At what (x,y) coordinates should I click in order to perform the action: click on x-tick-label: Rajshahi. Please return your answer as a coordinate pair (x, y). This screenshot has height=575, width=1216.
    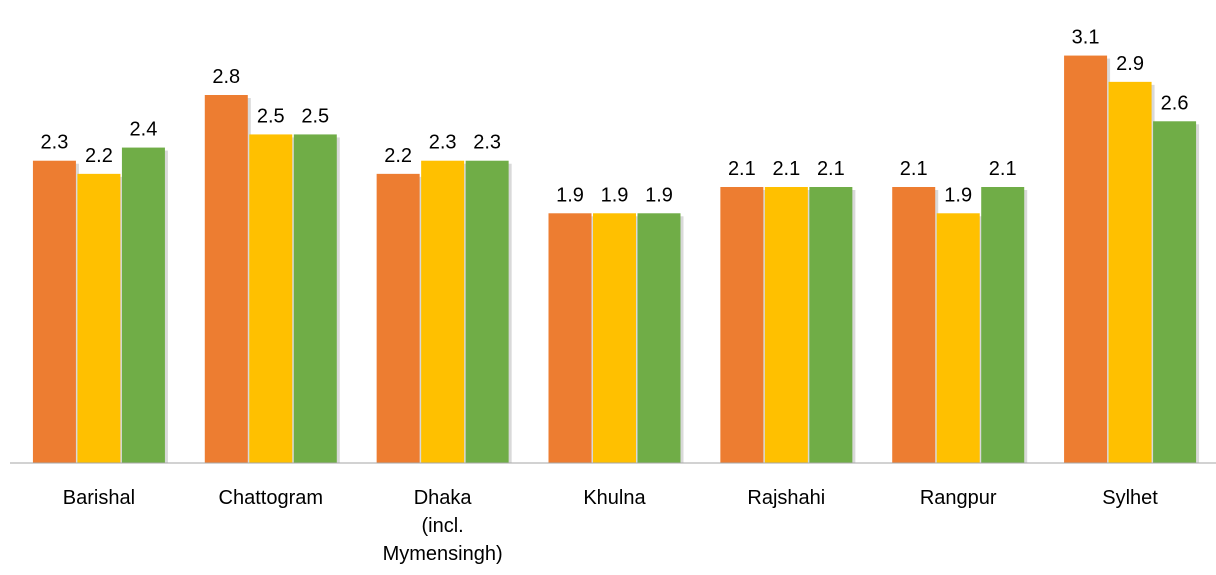
    Looking at the image, I should click on (786, 498).